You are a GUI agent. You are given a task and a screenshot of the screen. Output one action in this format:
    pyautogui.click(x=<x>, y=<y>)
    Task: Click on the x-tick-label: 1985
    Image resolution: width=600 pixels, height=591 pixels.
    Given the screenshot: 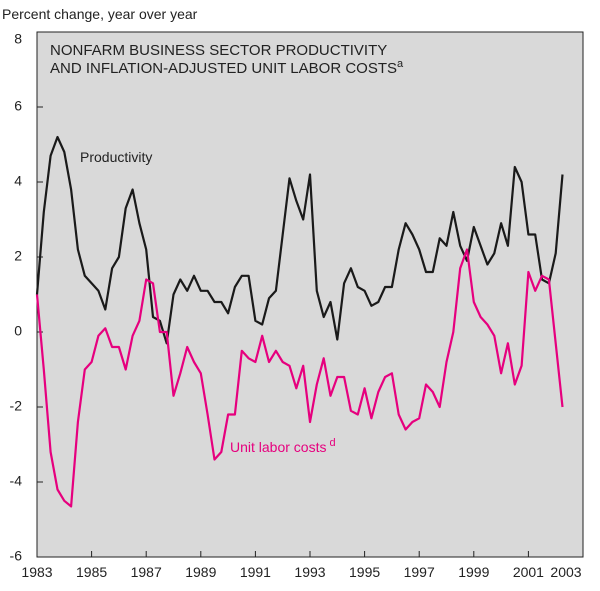 What is the action you would take?
    pyautogui.click(x=91, y=572)
    